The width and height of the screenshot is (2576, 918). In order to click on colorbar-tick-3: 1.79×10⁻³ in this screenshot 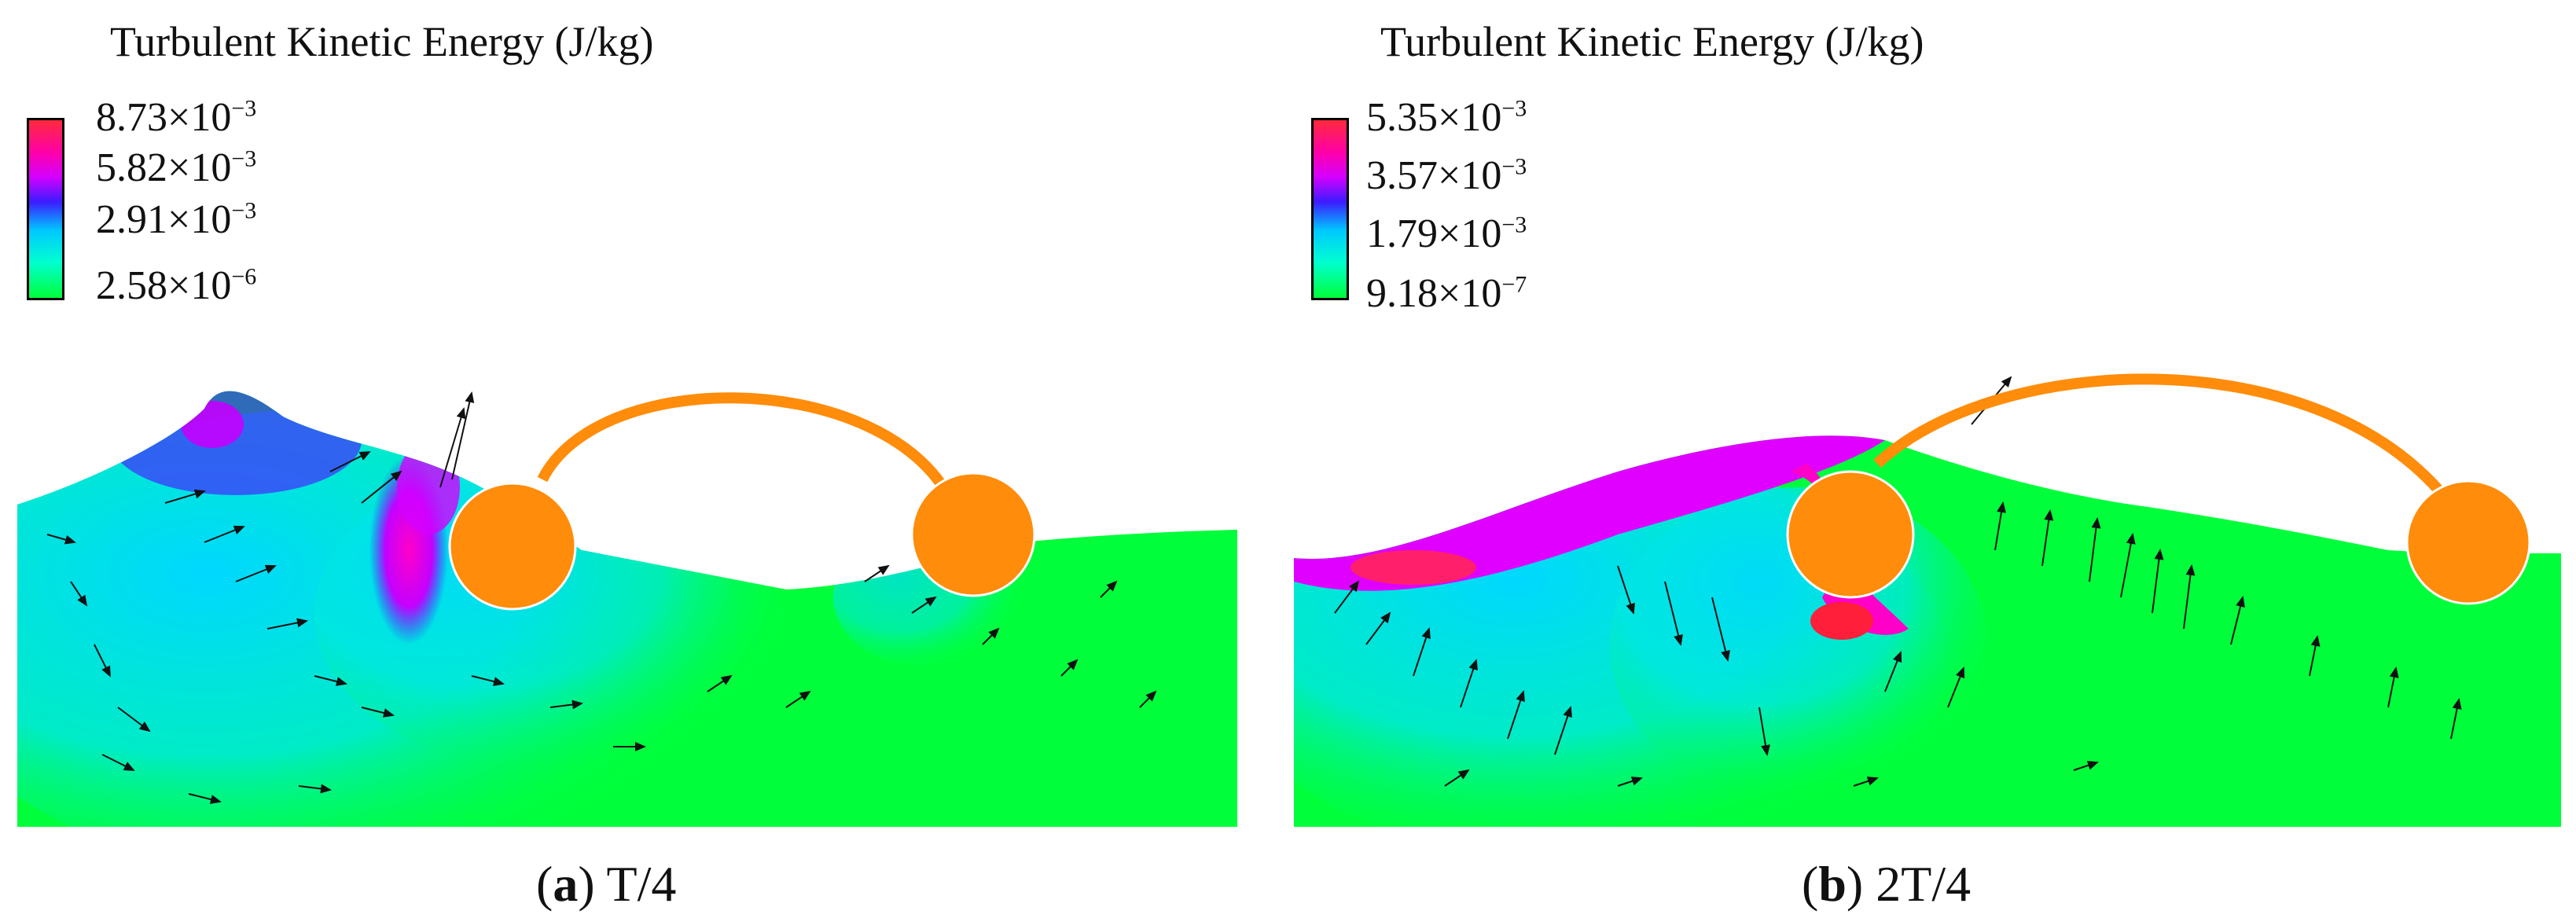, I will do `click(1446, 233)`.